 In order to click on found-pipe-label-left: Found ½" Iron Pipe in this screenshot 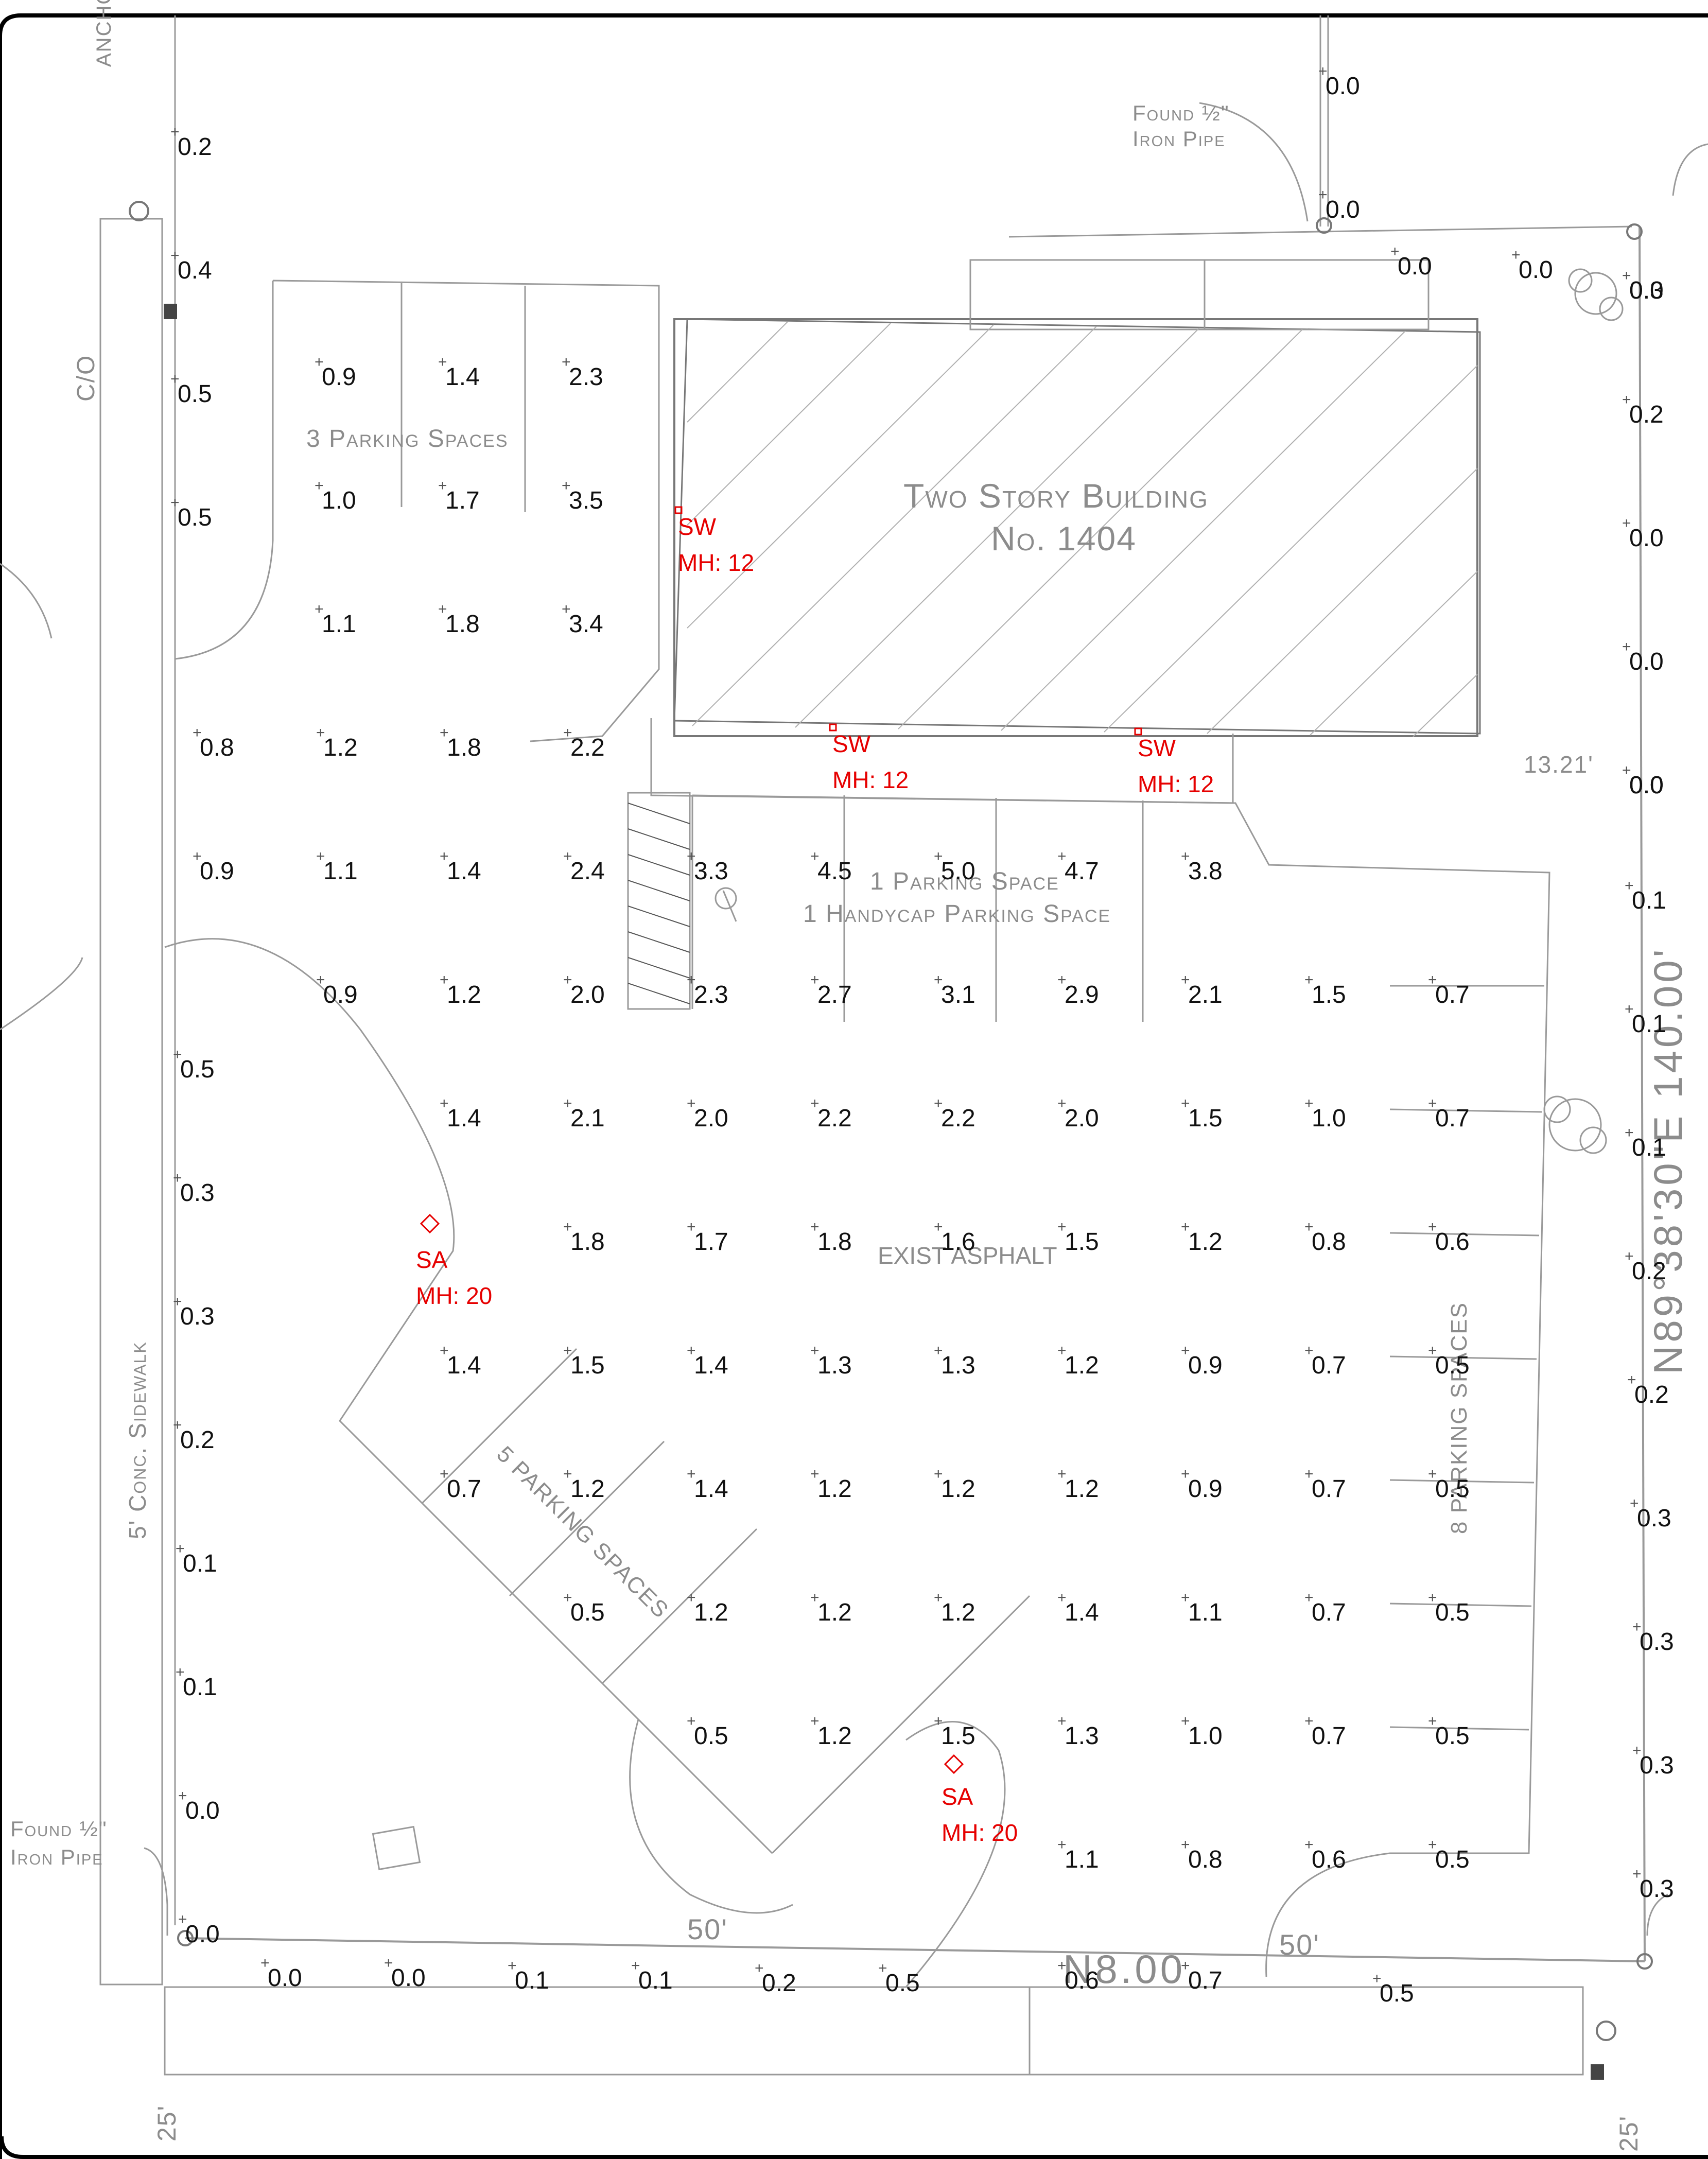, I will do `click(59, 1843)`.